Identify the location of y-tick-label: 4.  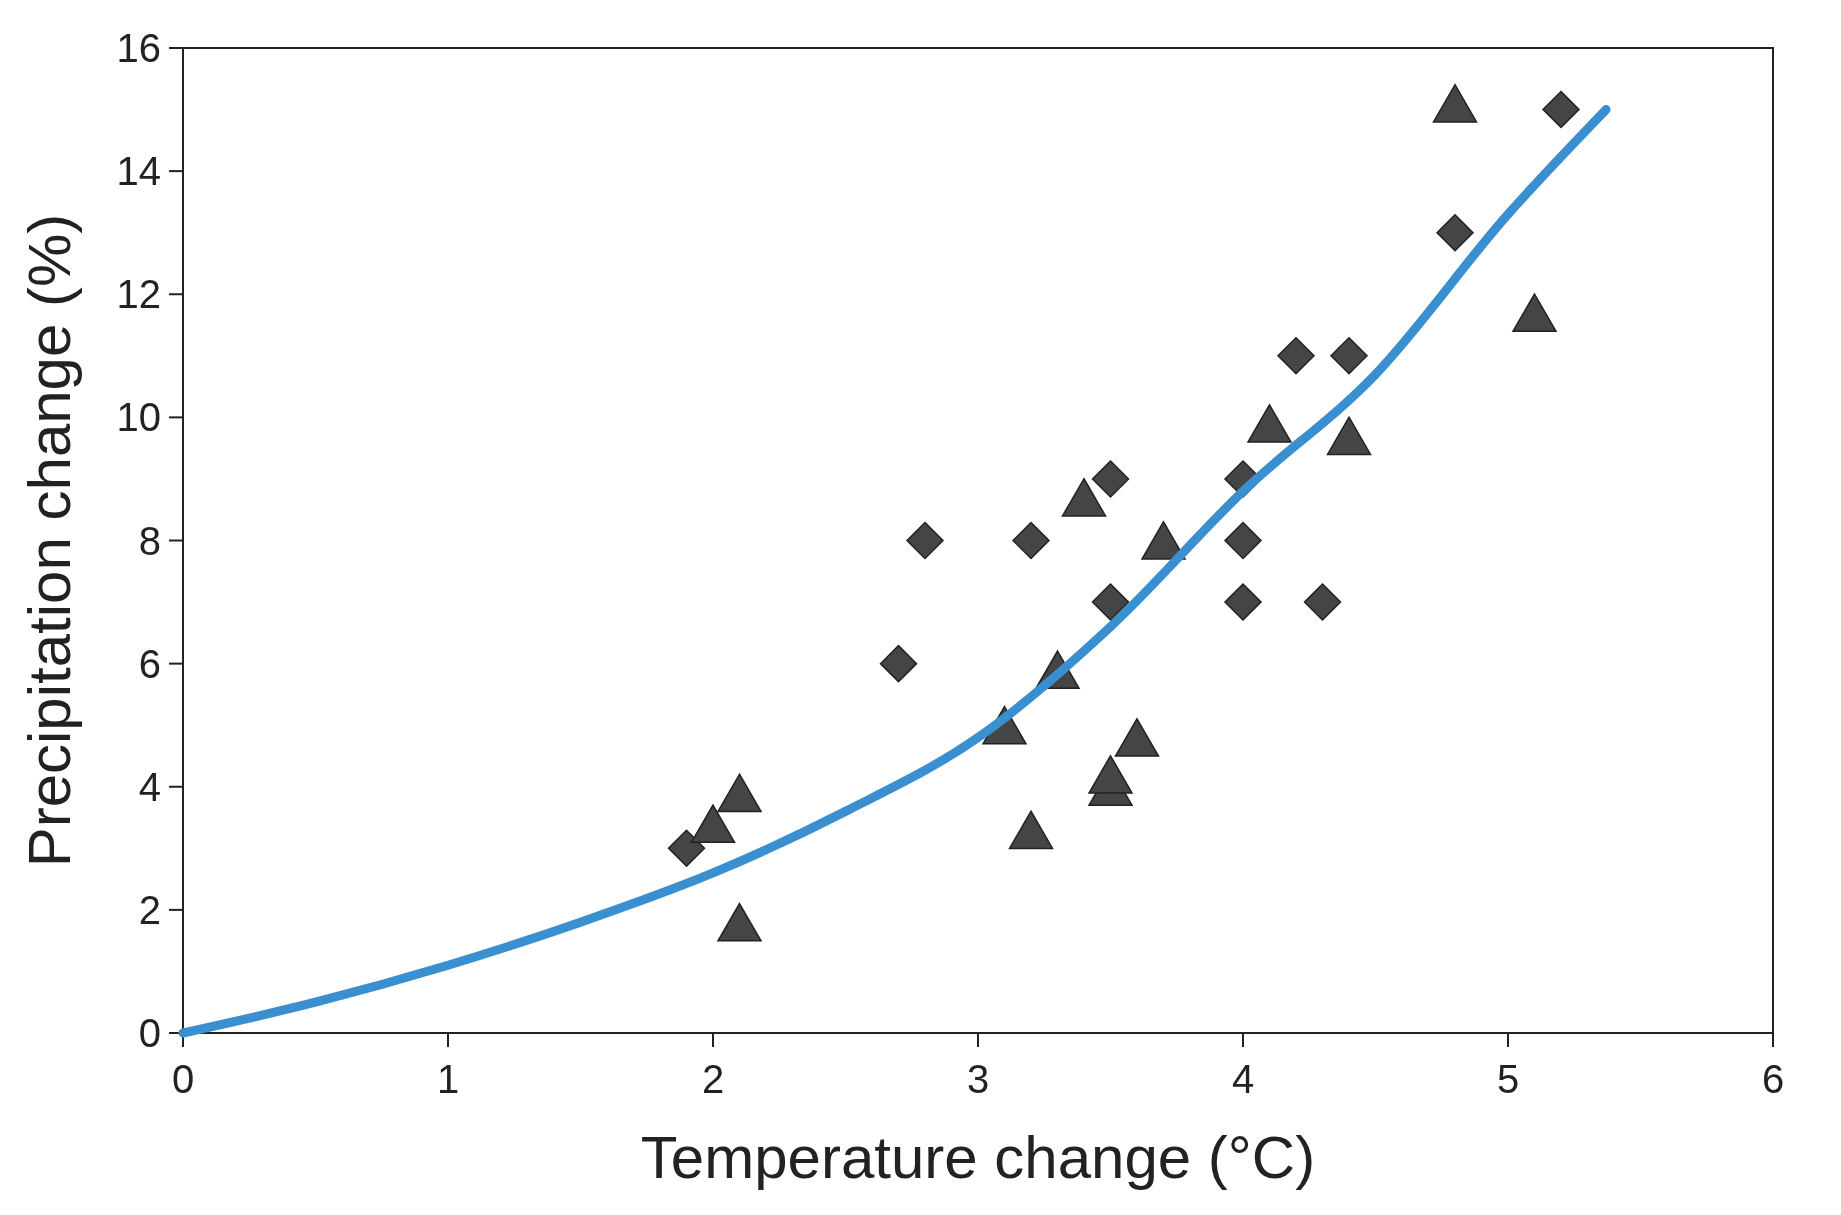
(149, 786).